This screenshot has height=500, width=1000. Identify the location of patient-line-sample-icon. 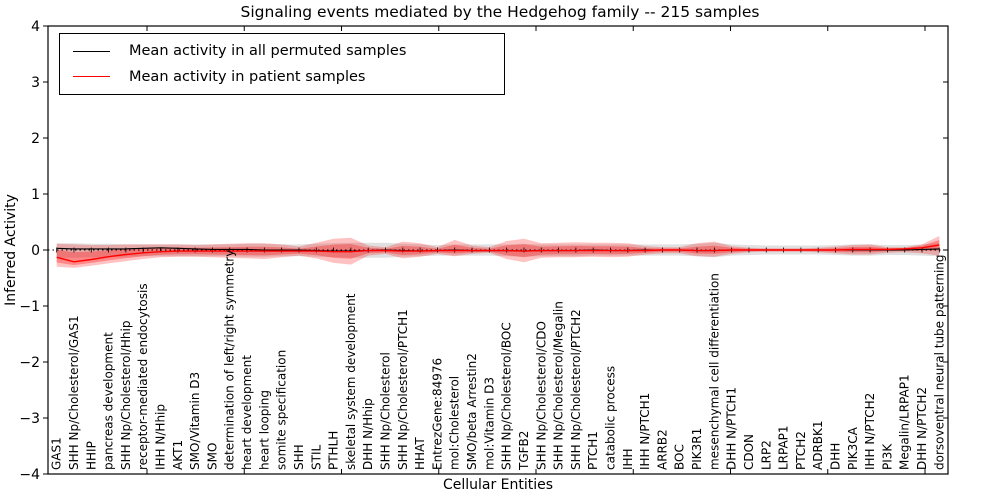
(91, 77).